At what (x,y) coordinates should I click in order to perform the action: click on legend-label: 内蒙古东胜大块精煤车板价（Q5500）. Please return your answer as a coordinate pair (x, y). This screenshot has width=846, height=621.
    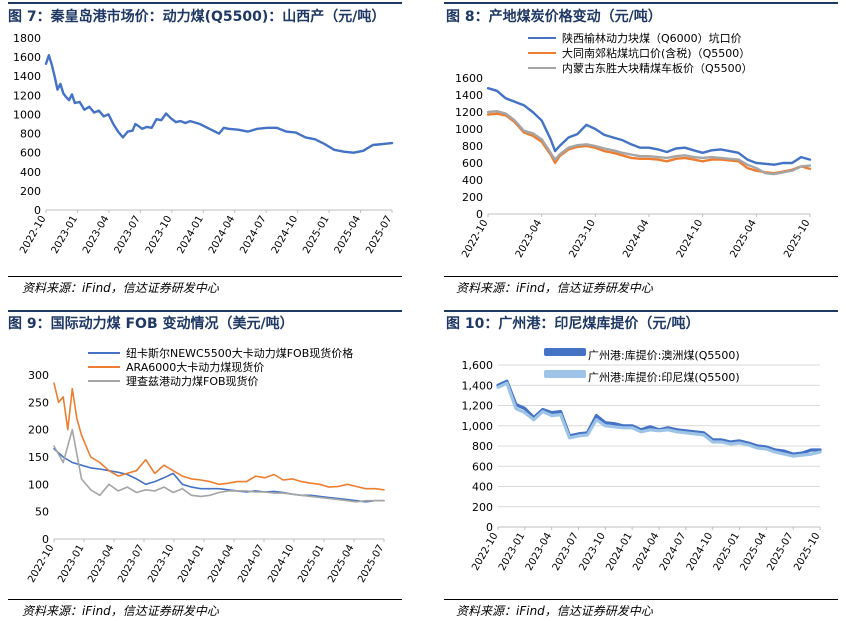
    Looking at the image, I should click on (657, 68).